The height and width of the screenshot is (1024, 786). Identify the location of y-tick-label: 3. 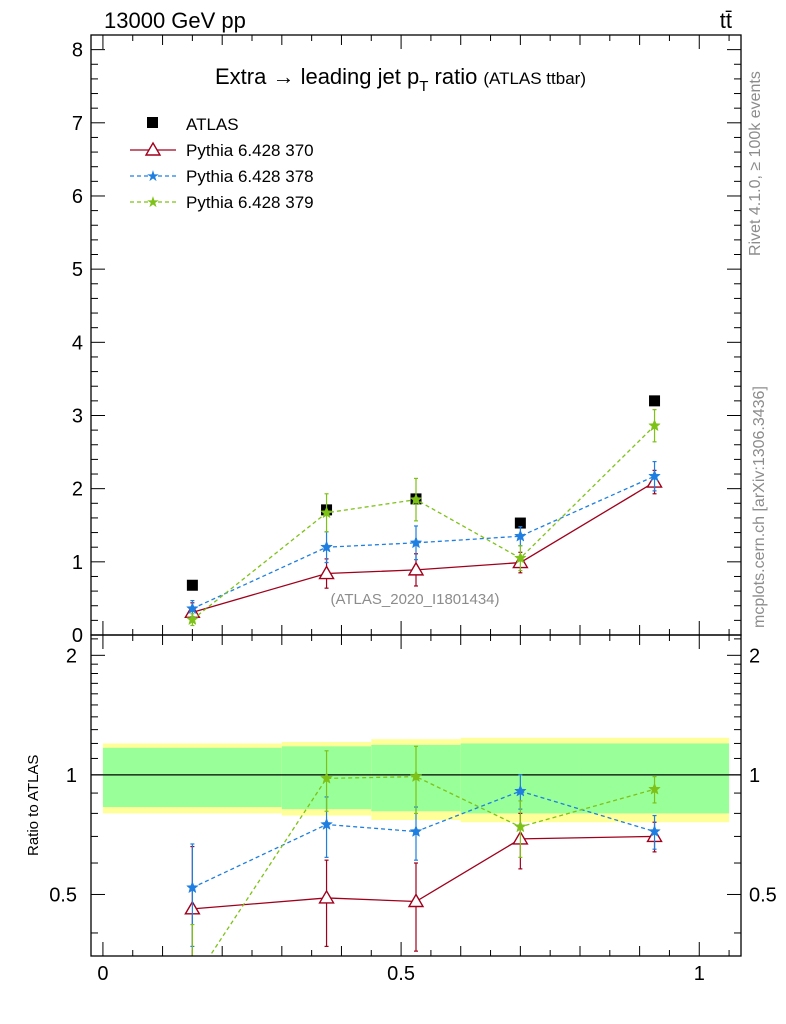
(77, 416).